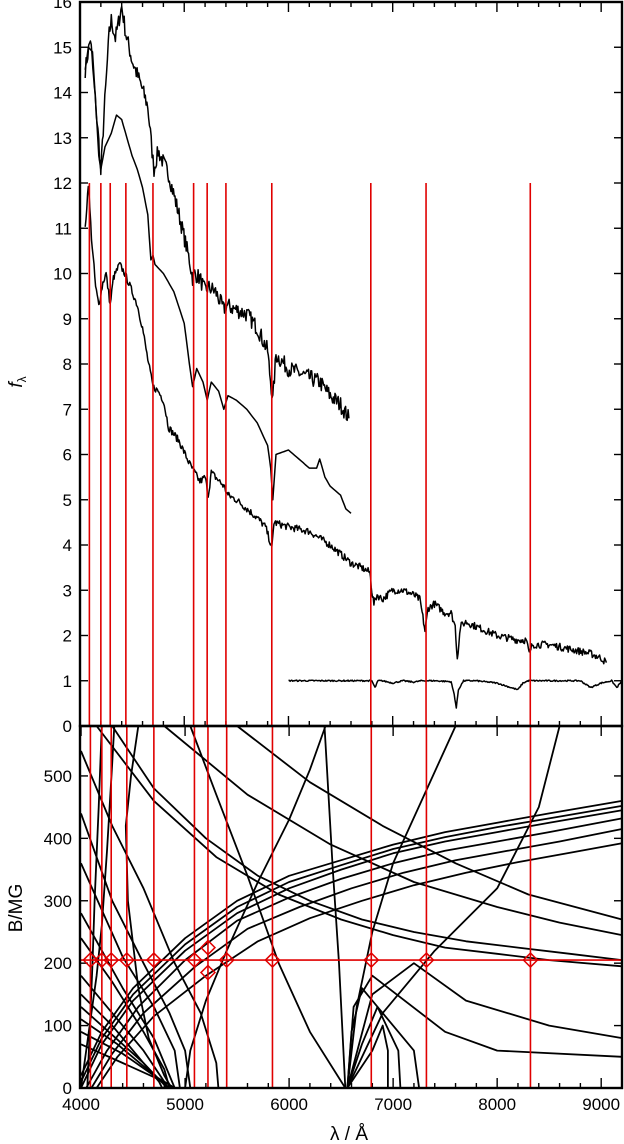 Image resolution: width=624 pixels, height=1144 pixels. Describe the element at coordinates (63, 228) in the screenshot. I see `top-y-tick-label: 11` at that location.